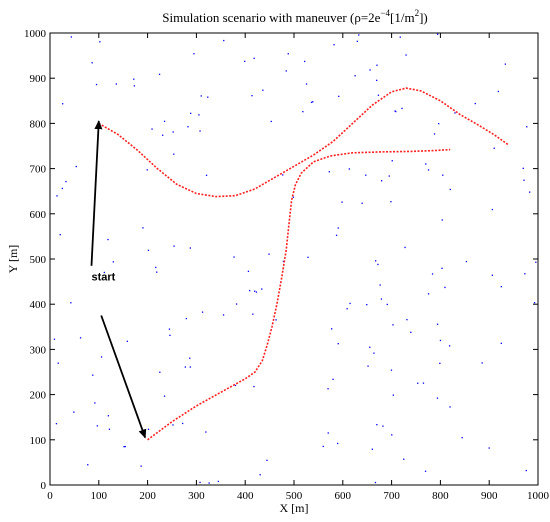  I want to click on annotation-arrow, so click(123, 377).